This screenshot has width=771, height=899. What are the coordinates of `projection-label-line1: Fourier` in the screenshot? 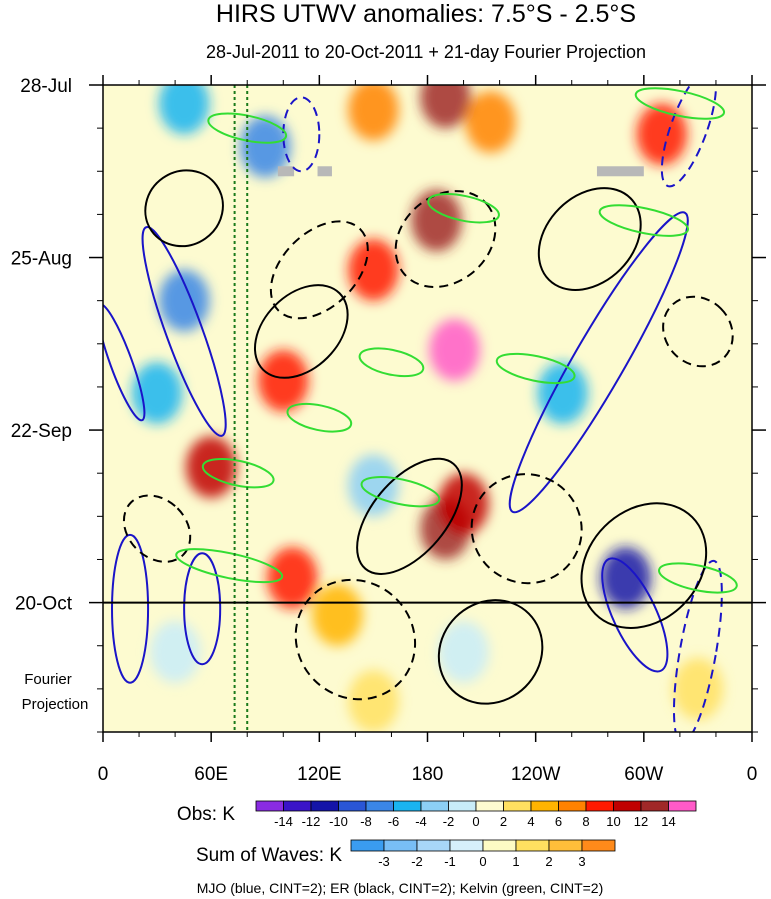 It's located at (48, 679).